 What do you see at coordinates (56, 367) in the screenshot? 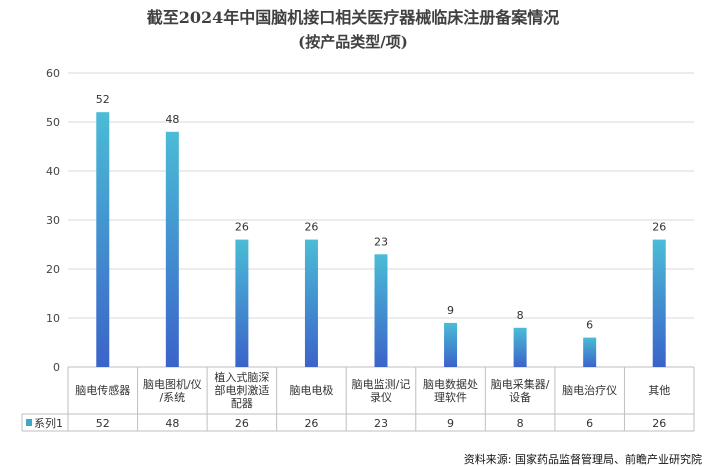
I see `y-tick-label: 0` at bounding box center [56, 367].